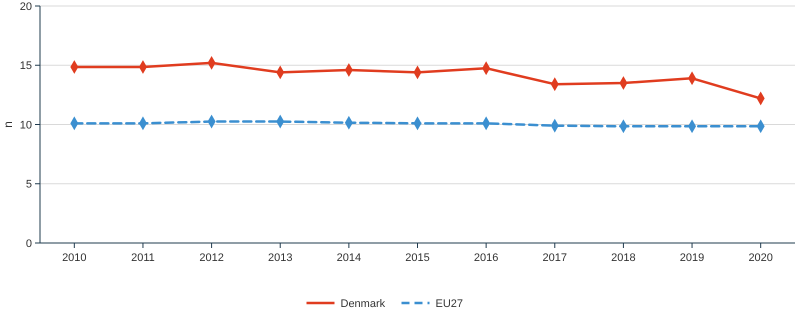 The height and width of the screenshot is (321, 803). What do you see at coordinates (29, 184) in the screenshot?
I see `y-tick-label: 5` at bounding box center [29, 184].